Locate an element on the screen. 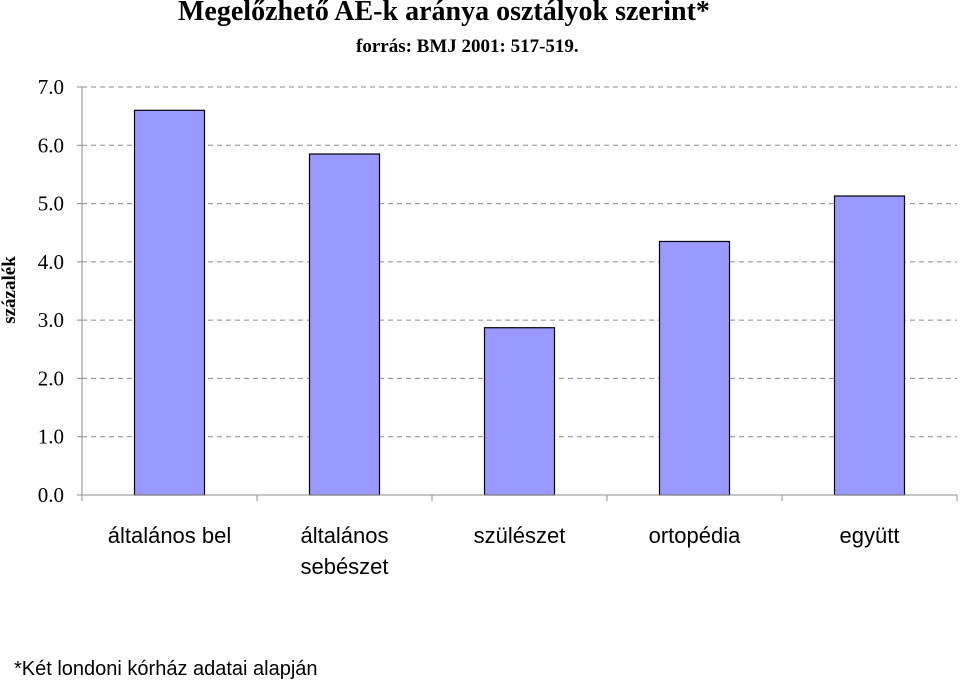  y-tick-label: 4.0 is located at coordinates (51, 262).